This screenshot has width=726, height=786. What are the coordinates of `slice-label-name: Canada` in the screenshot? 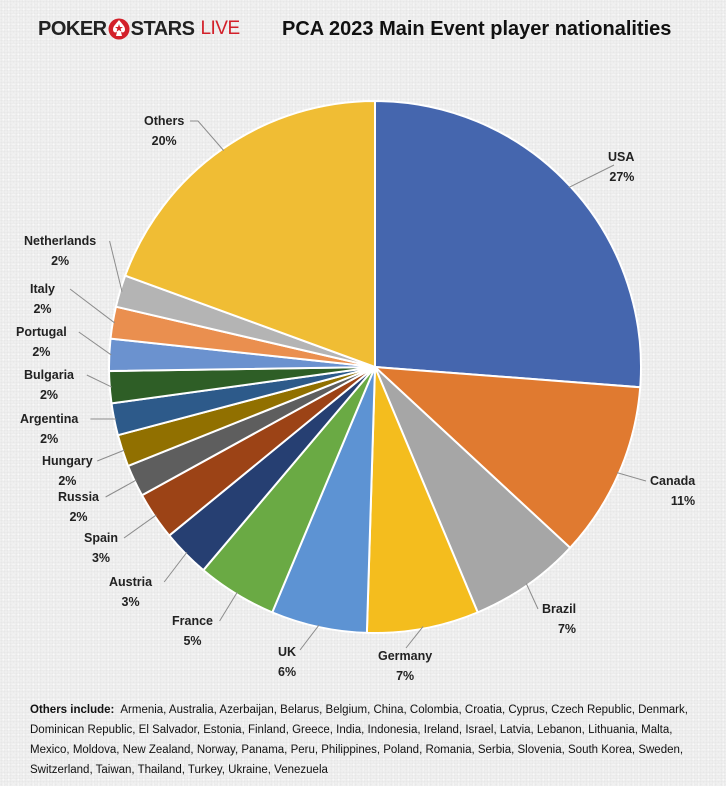 It's located at (673, 481).